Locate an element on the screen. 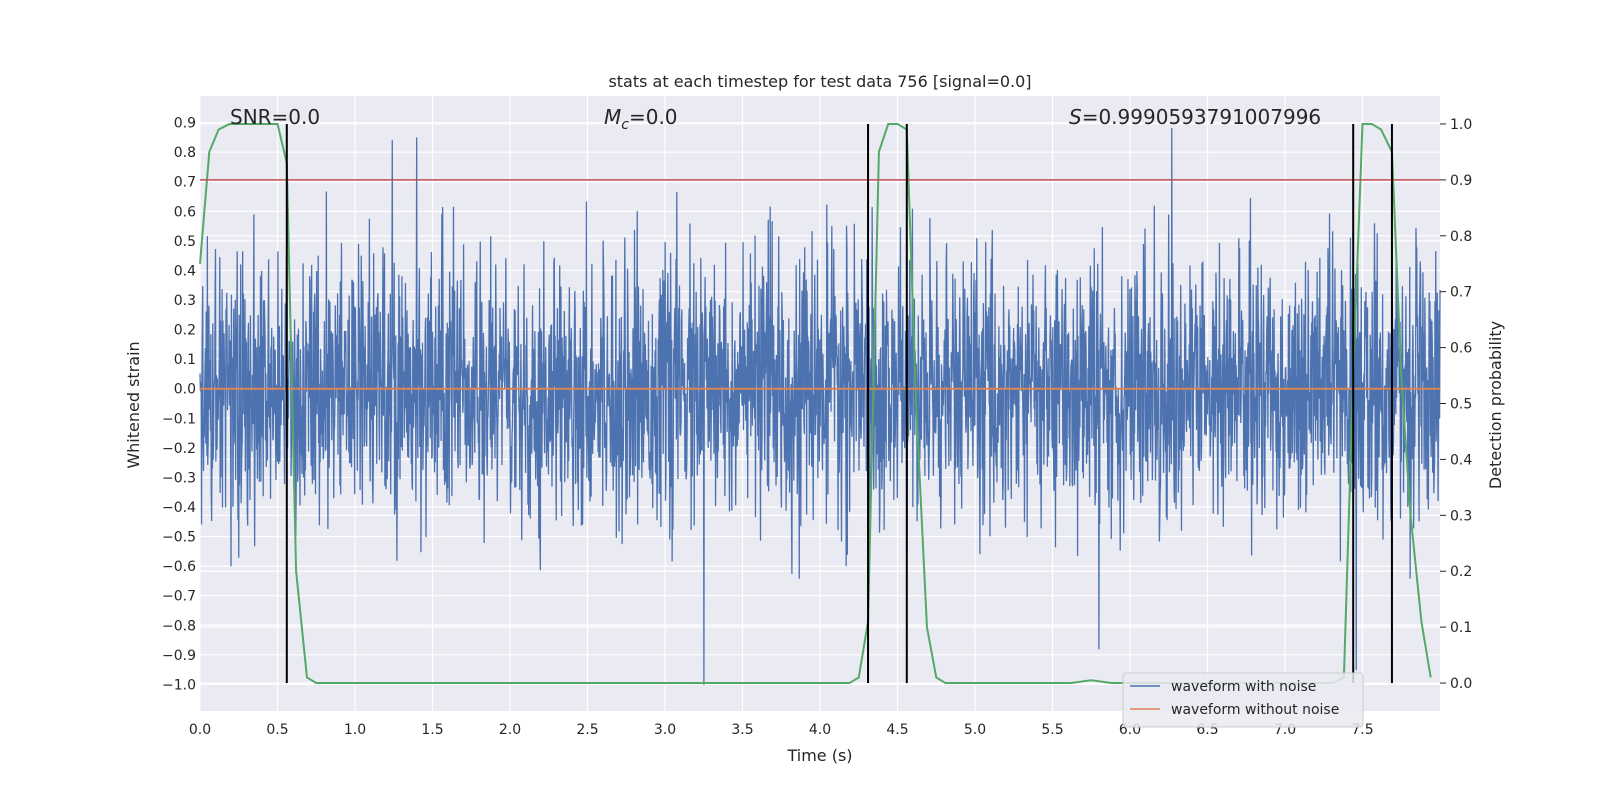 The width and height of the screenshot is (1600, 800). mc-subscript: c is located at coordinates (625, 125).